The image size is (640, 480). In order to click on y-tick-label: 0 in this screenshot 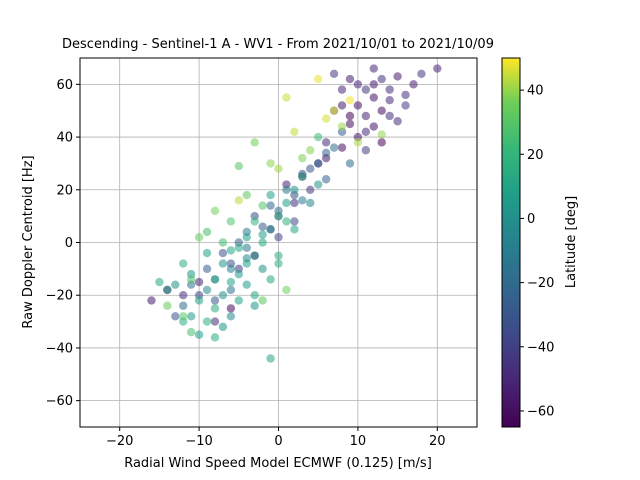, I will do `click(69, 243)`.